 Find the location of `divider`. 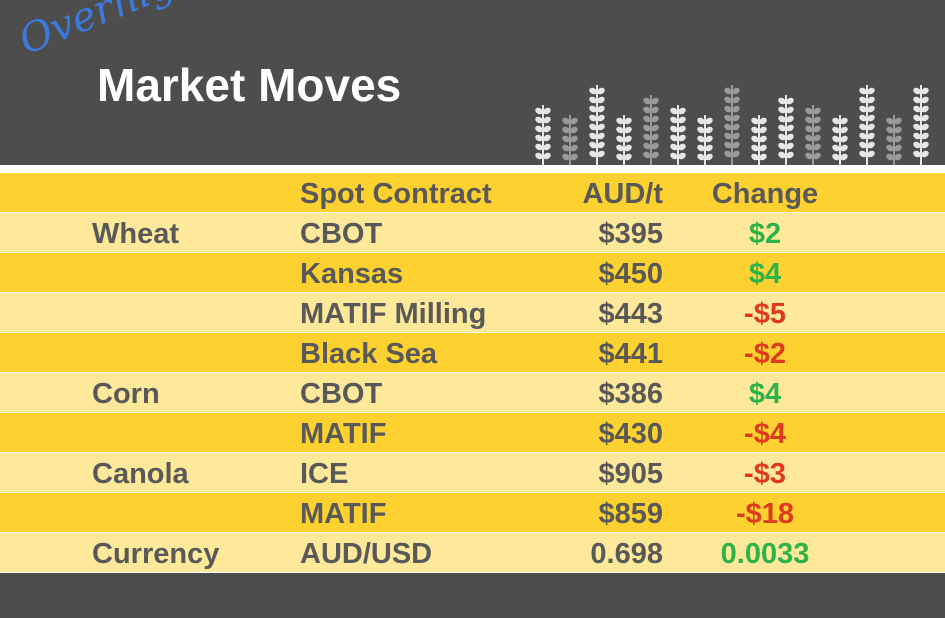

divider is located at coordinates (472, 169).